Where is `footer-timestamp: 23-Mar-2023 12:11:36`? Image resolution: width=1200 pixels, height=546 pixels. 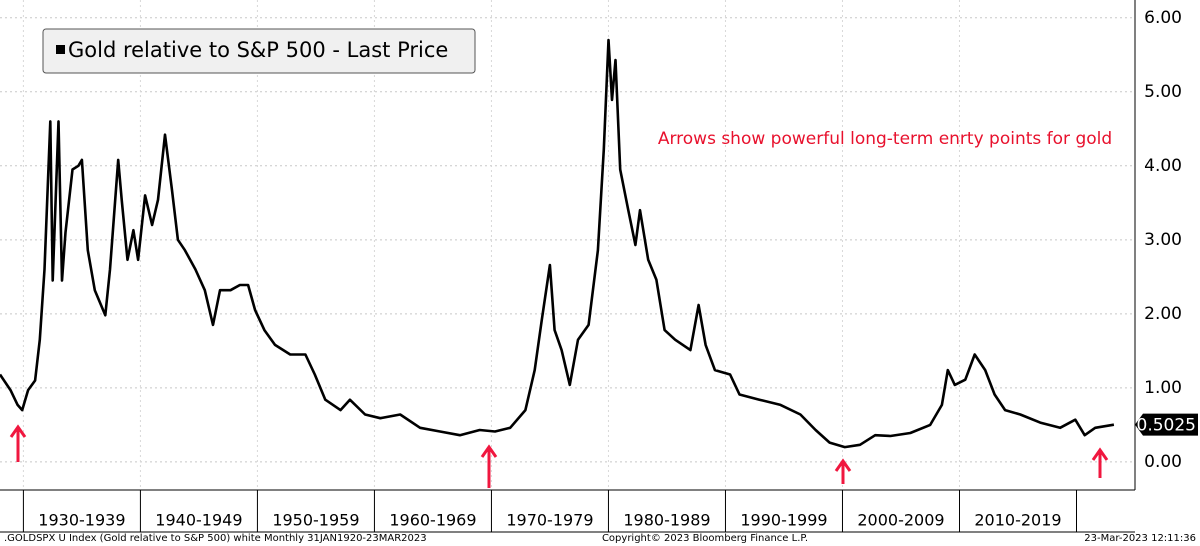
footer-timestamp: 23-Mar-2023 12:11:36 is located at coordinates (1140, 538).